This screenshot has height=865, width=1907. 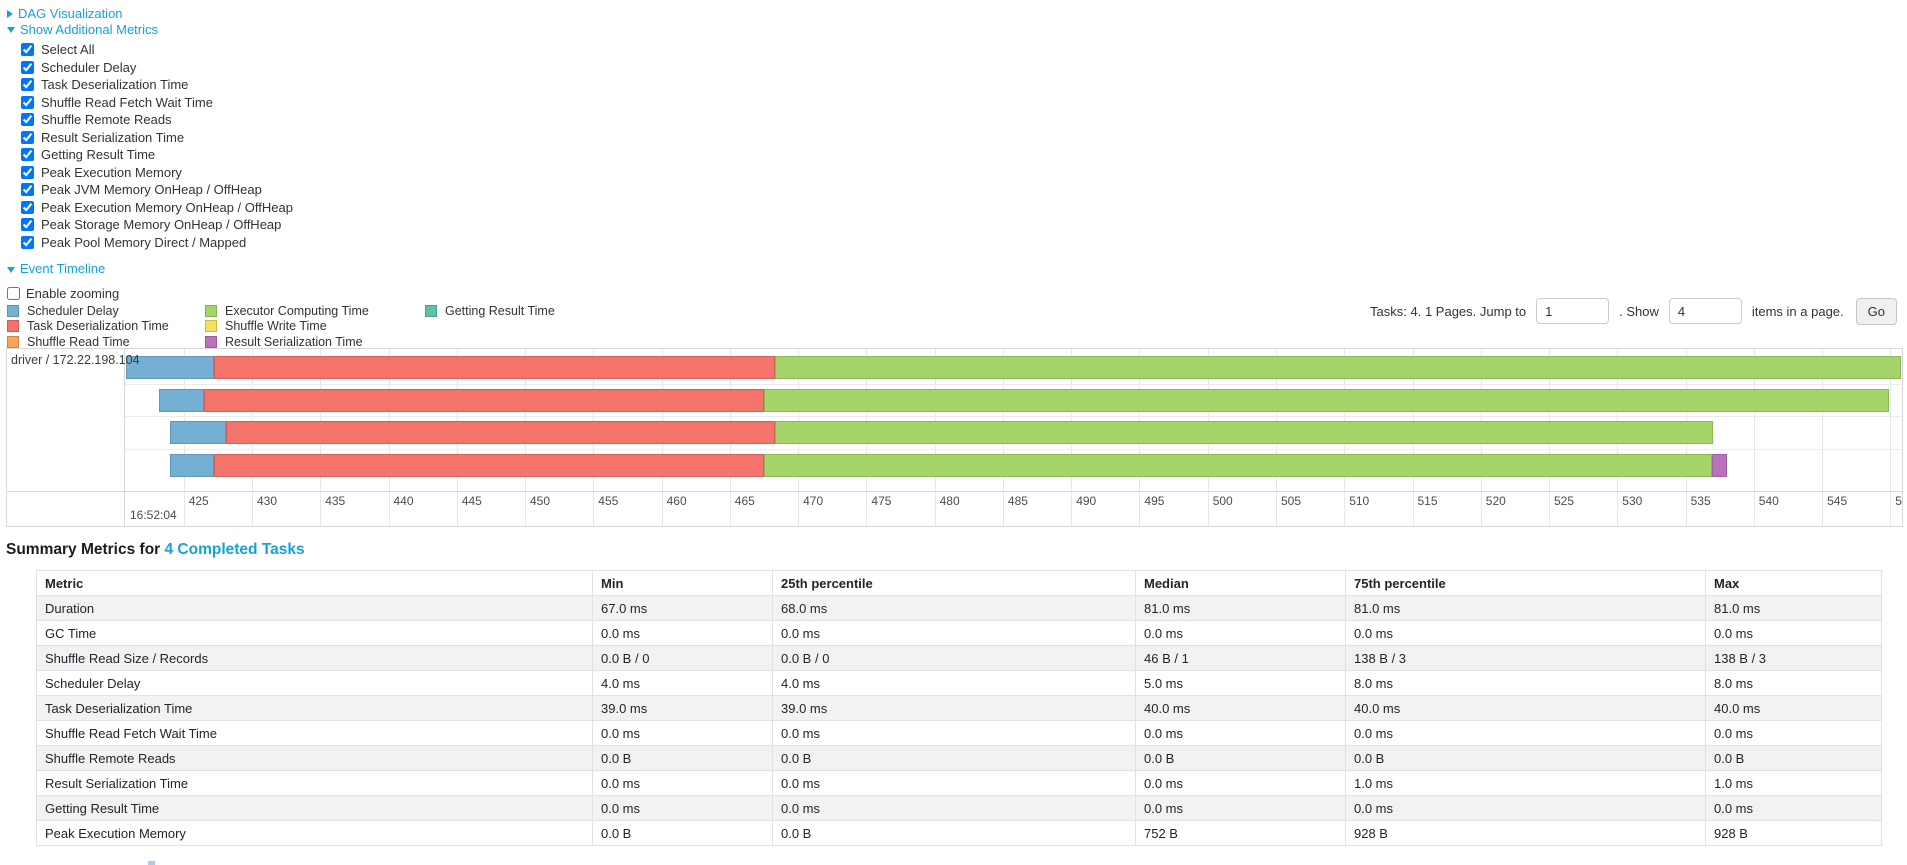 What do you see at coordinates (403, 501) in the screenshot?
I see `axis-tick-label: 440` at bounding box center [403, 501].